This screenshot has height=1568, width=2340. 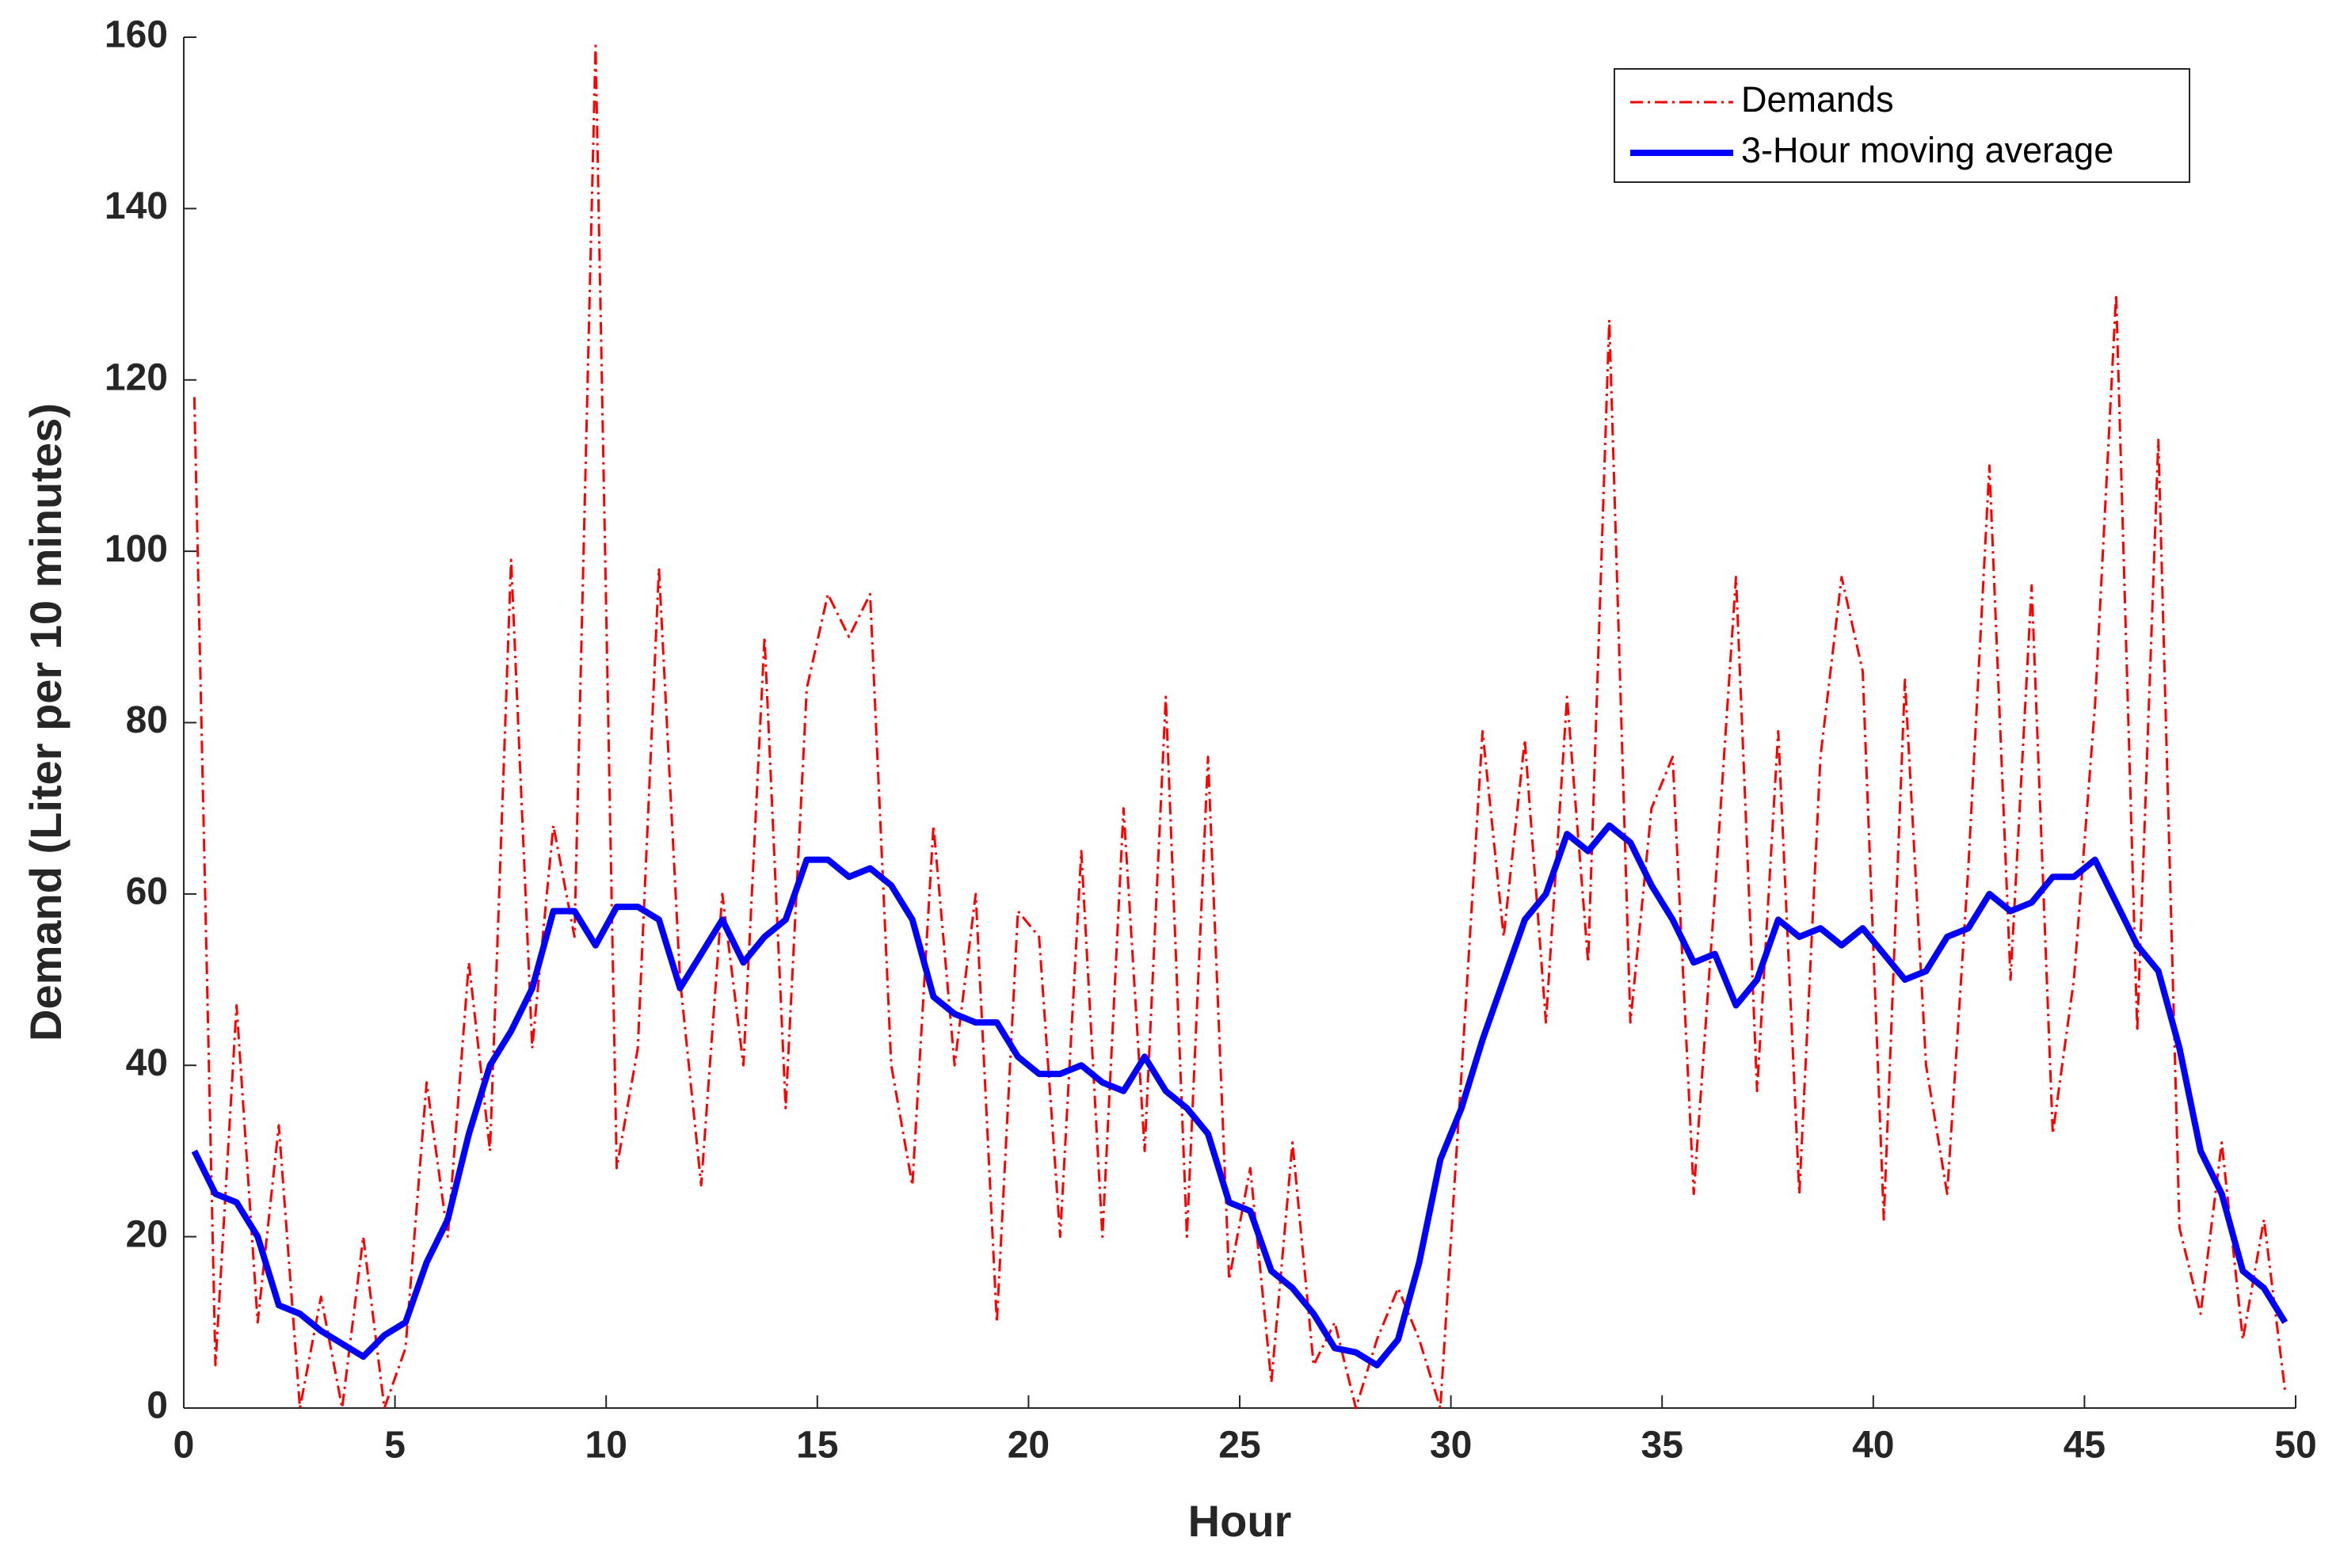 What do you see at coordinates (1817, 99) in the screenshot?
I see `legend-label: Demands` at bounding box center [1817, 99].